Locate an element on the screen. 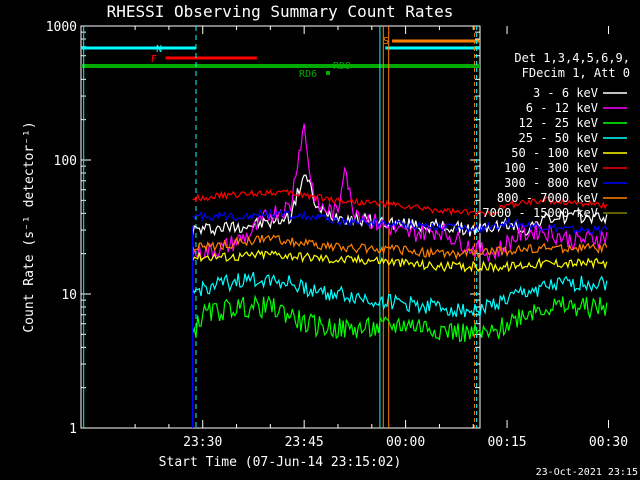 The image size is (640, 480). annotation-s: S is located at coordinates (386, 41).